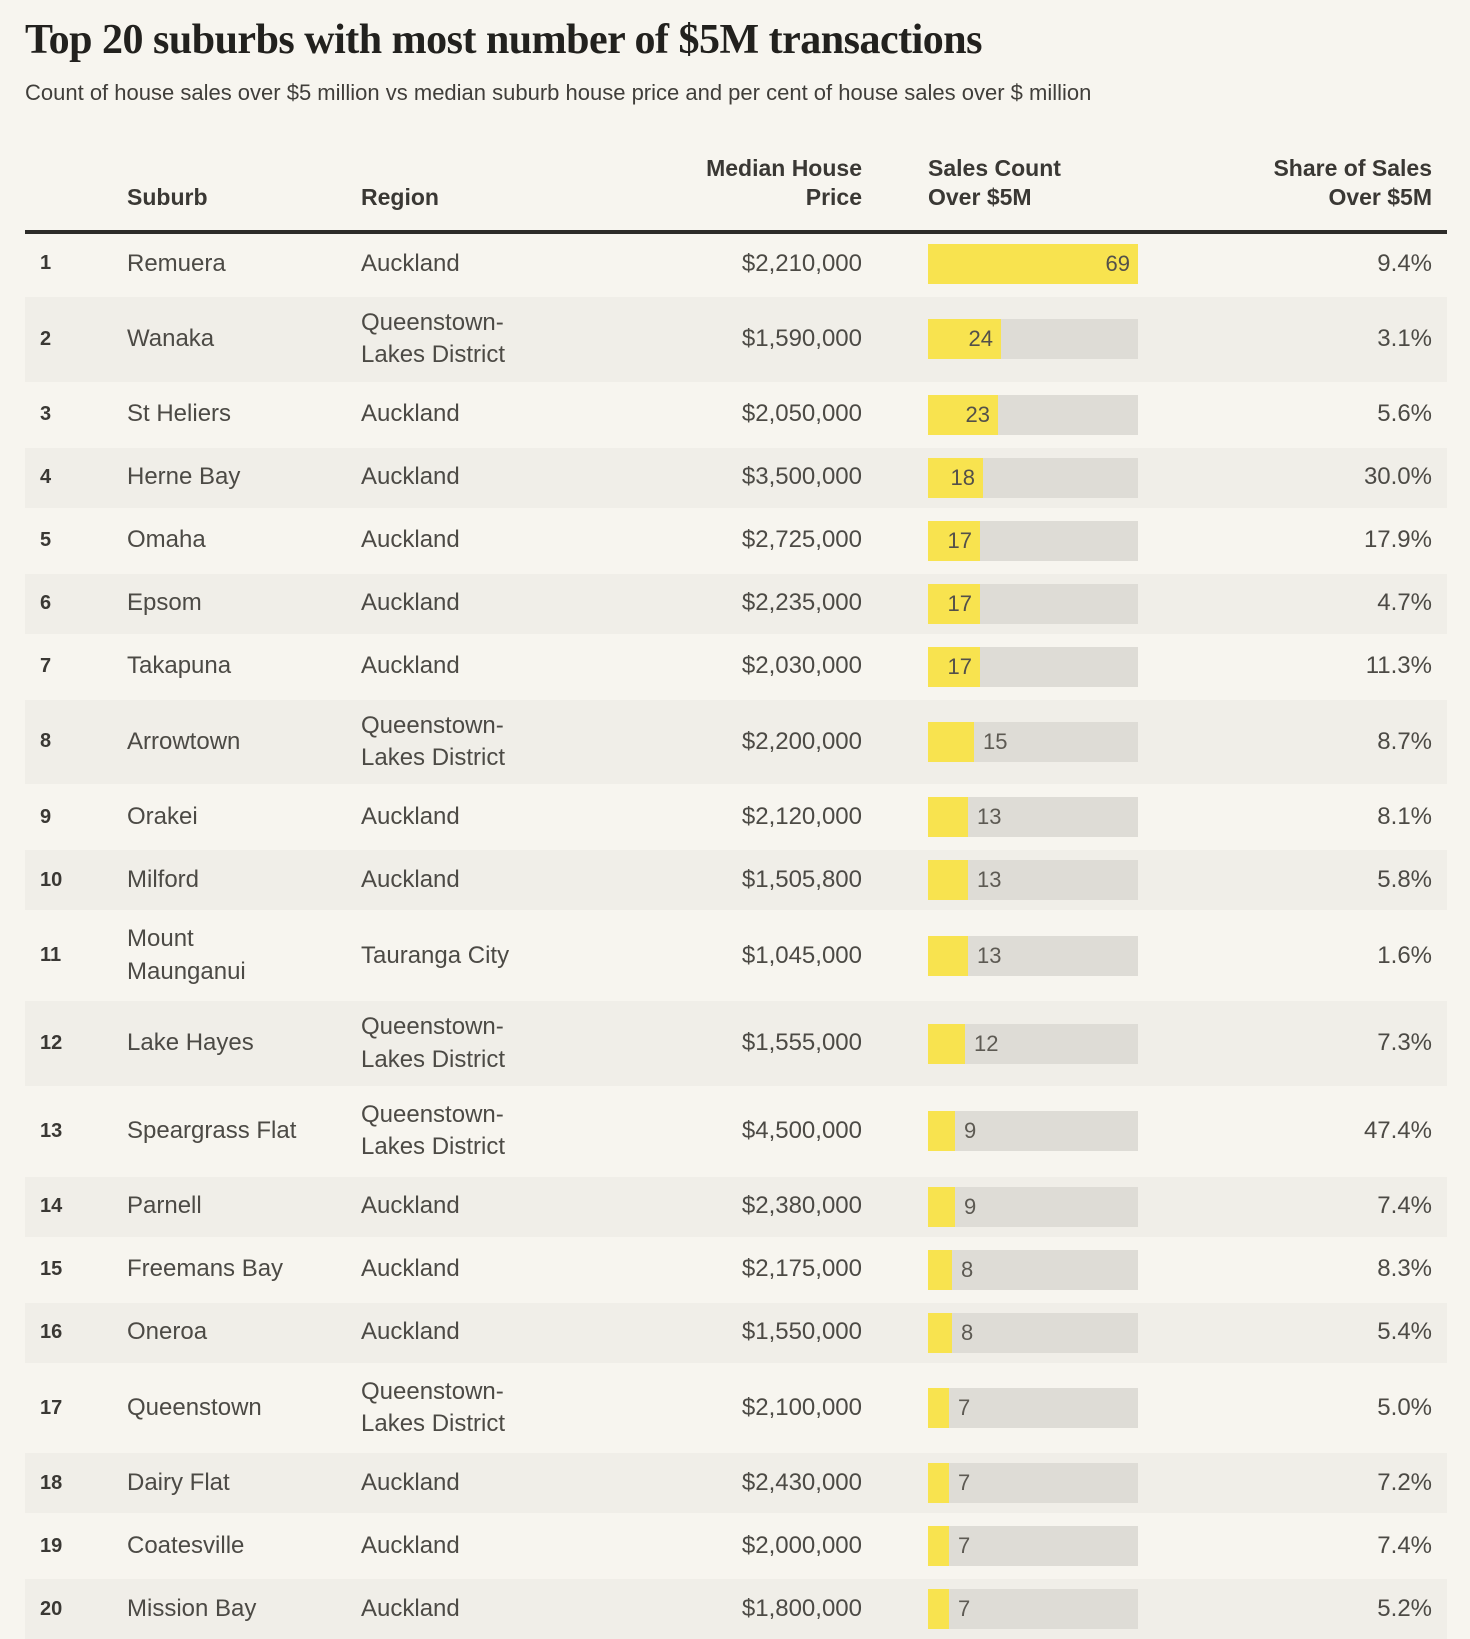 The height and width of the screenshot is (1639, 1470). I want to click on sales-count-cell: 9, so click(1009, 1131).